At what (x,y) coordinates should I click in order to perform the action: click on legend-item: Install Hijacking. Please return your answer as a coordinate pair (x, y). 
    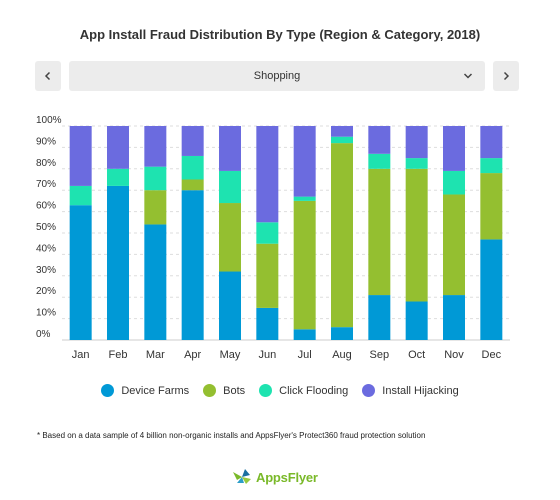
    Looking at the image, I should click on (410, 390).